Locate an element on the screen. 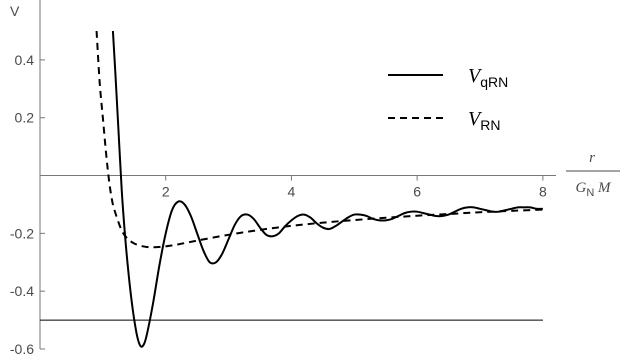  y-tick-label: -0.4 is located at coordinates (22, 291).